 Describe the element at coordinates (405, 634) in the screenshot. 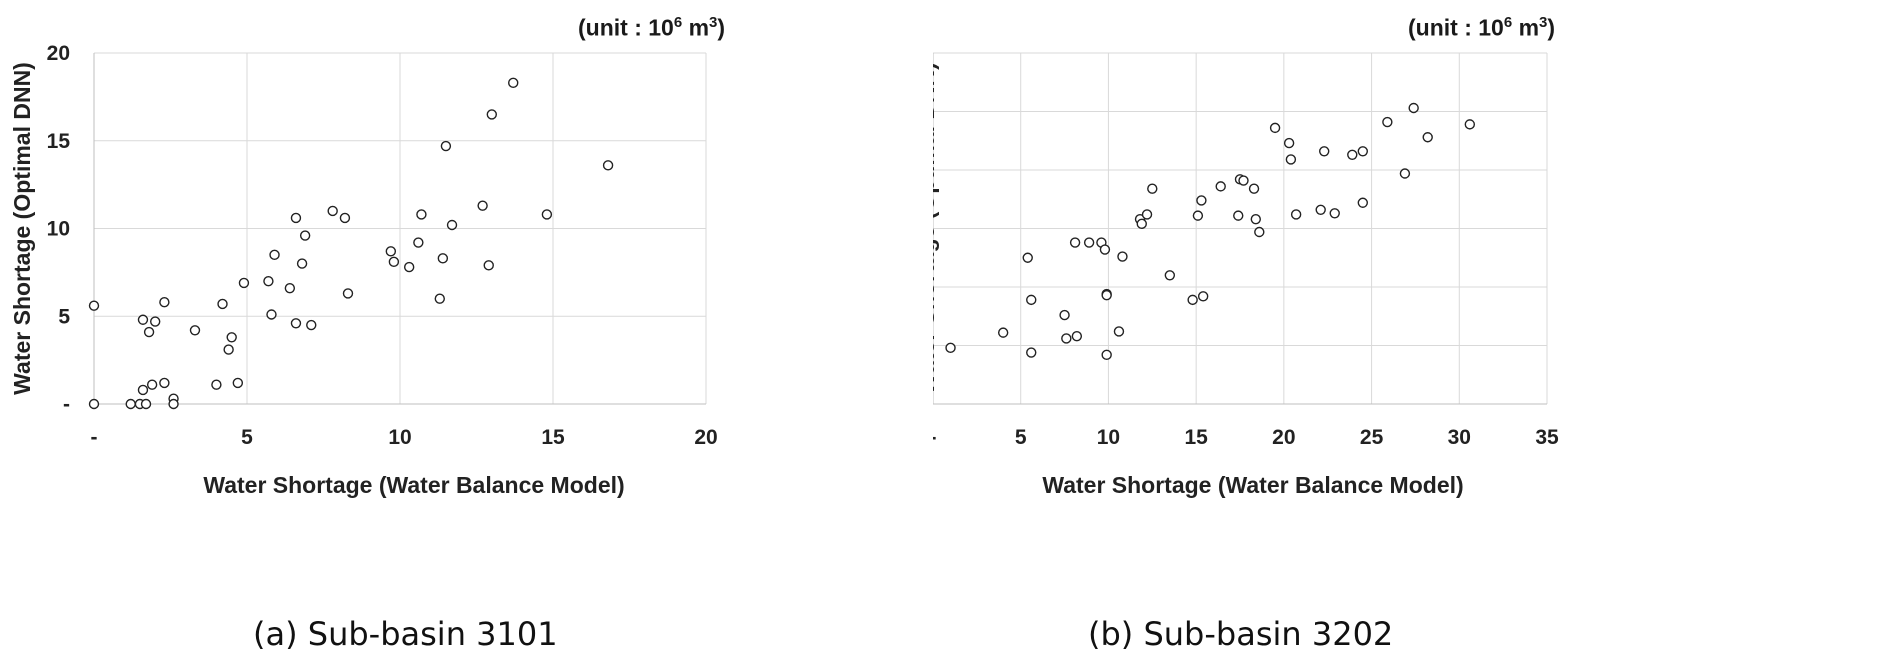

I see `caption-a: (a) Sub-basin 3101` at that location.